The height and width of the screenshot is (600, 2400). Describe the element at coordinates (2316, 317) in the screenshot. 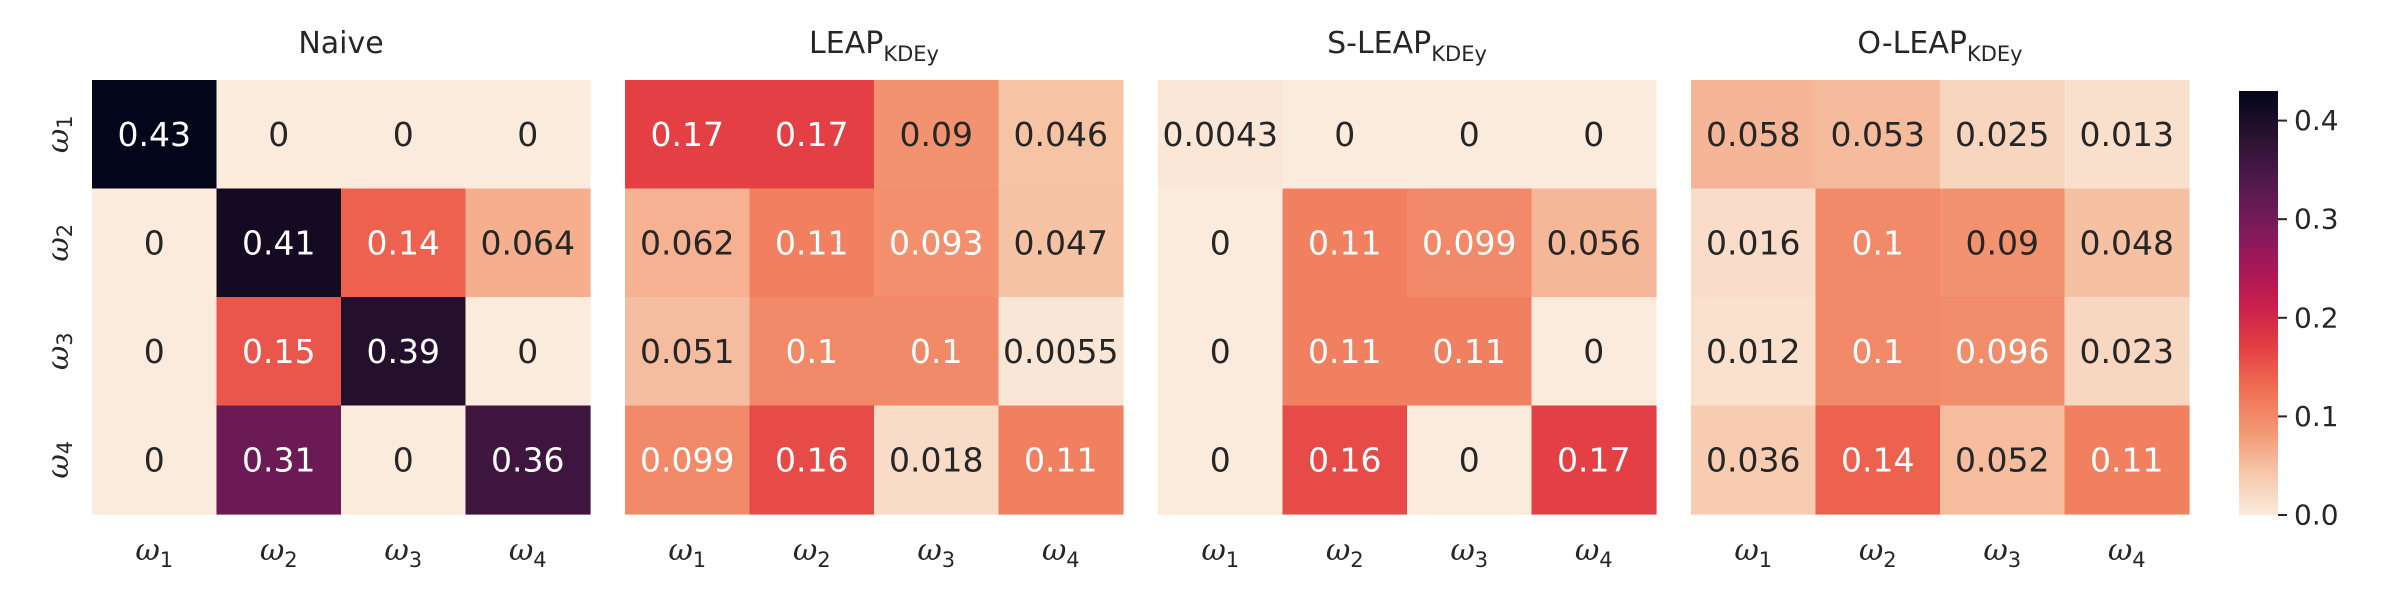

I see `colorbar-tick-label: 0.2` at that location.